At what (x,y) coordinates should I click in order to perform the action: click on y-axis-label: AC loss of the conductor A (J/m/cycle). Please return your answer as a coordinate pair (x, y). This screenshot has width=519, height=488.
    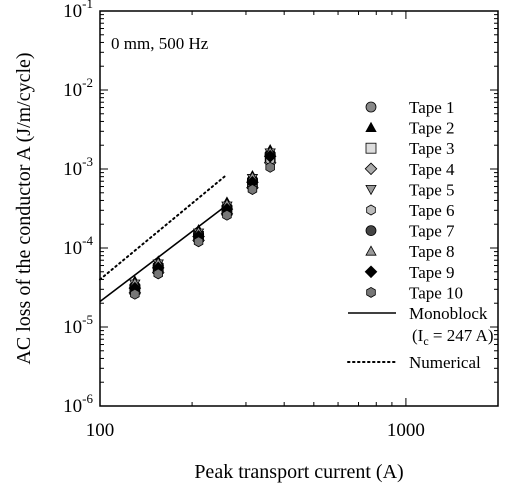
    Looking at the image, I should click on (24, 208).